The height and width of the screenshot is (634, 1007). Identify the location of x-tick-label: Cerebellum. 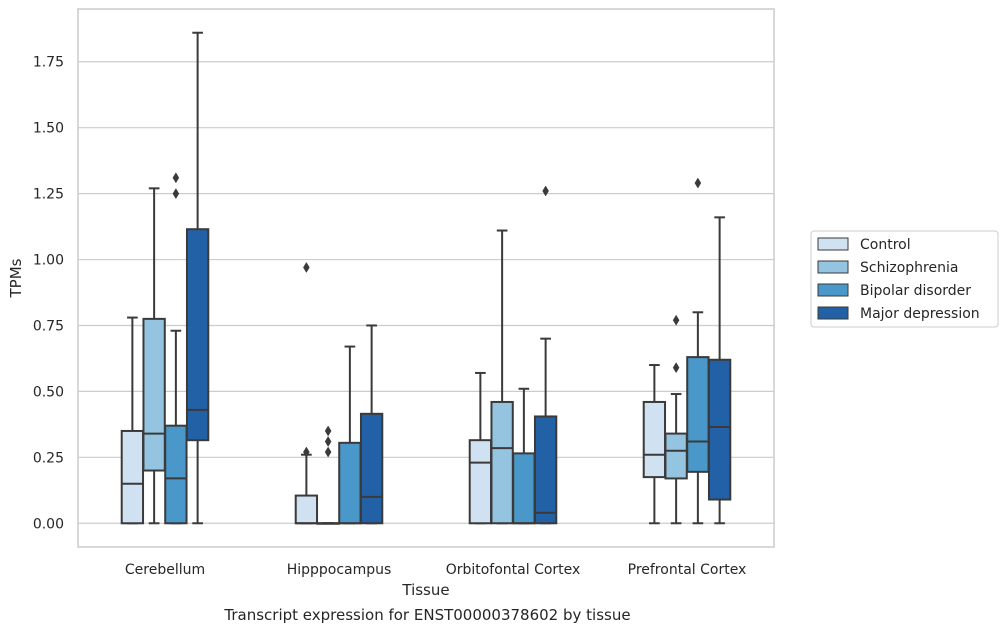
(165, 570).